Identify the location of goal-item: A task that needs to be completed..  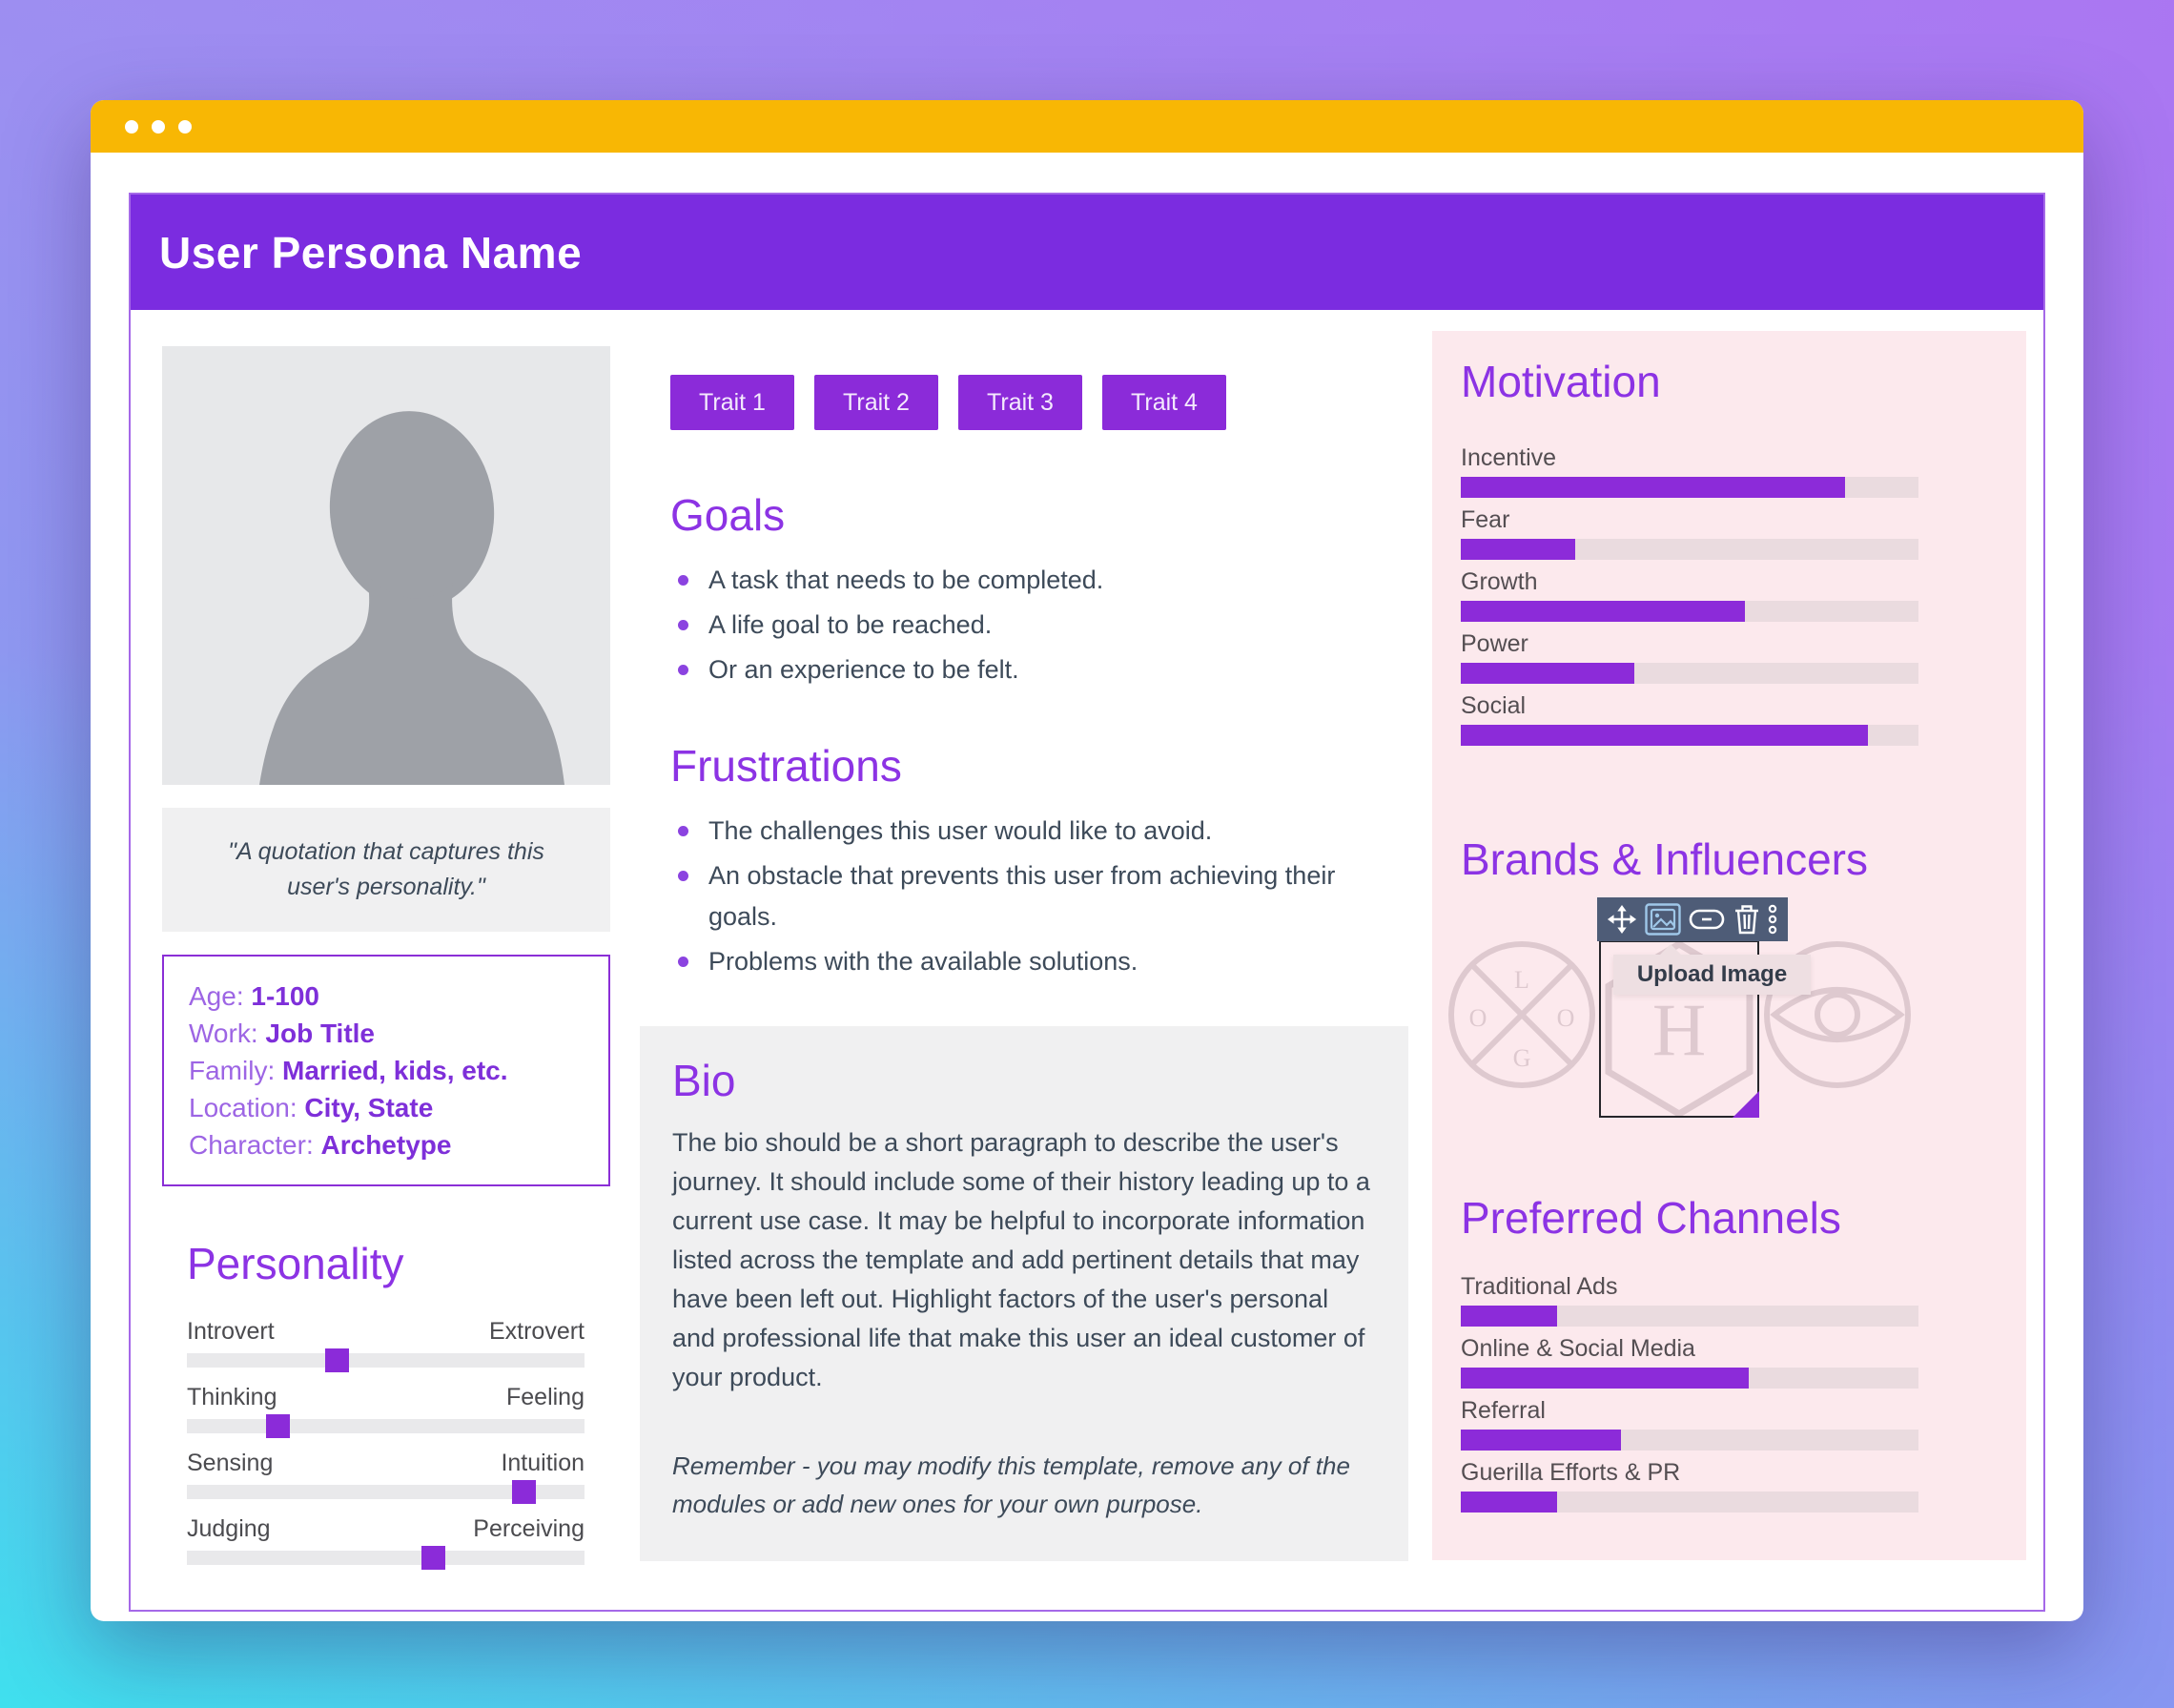
(1032, 580).